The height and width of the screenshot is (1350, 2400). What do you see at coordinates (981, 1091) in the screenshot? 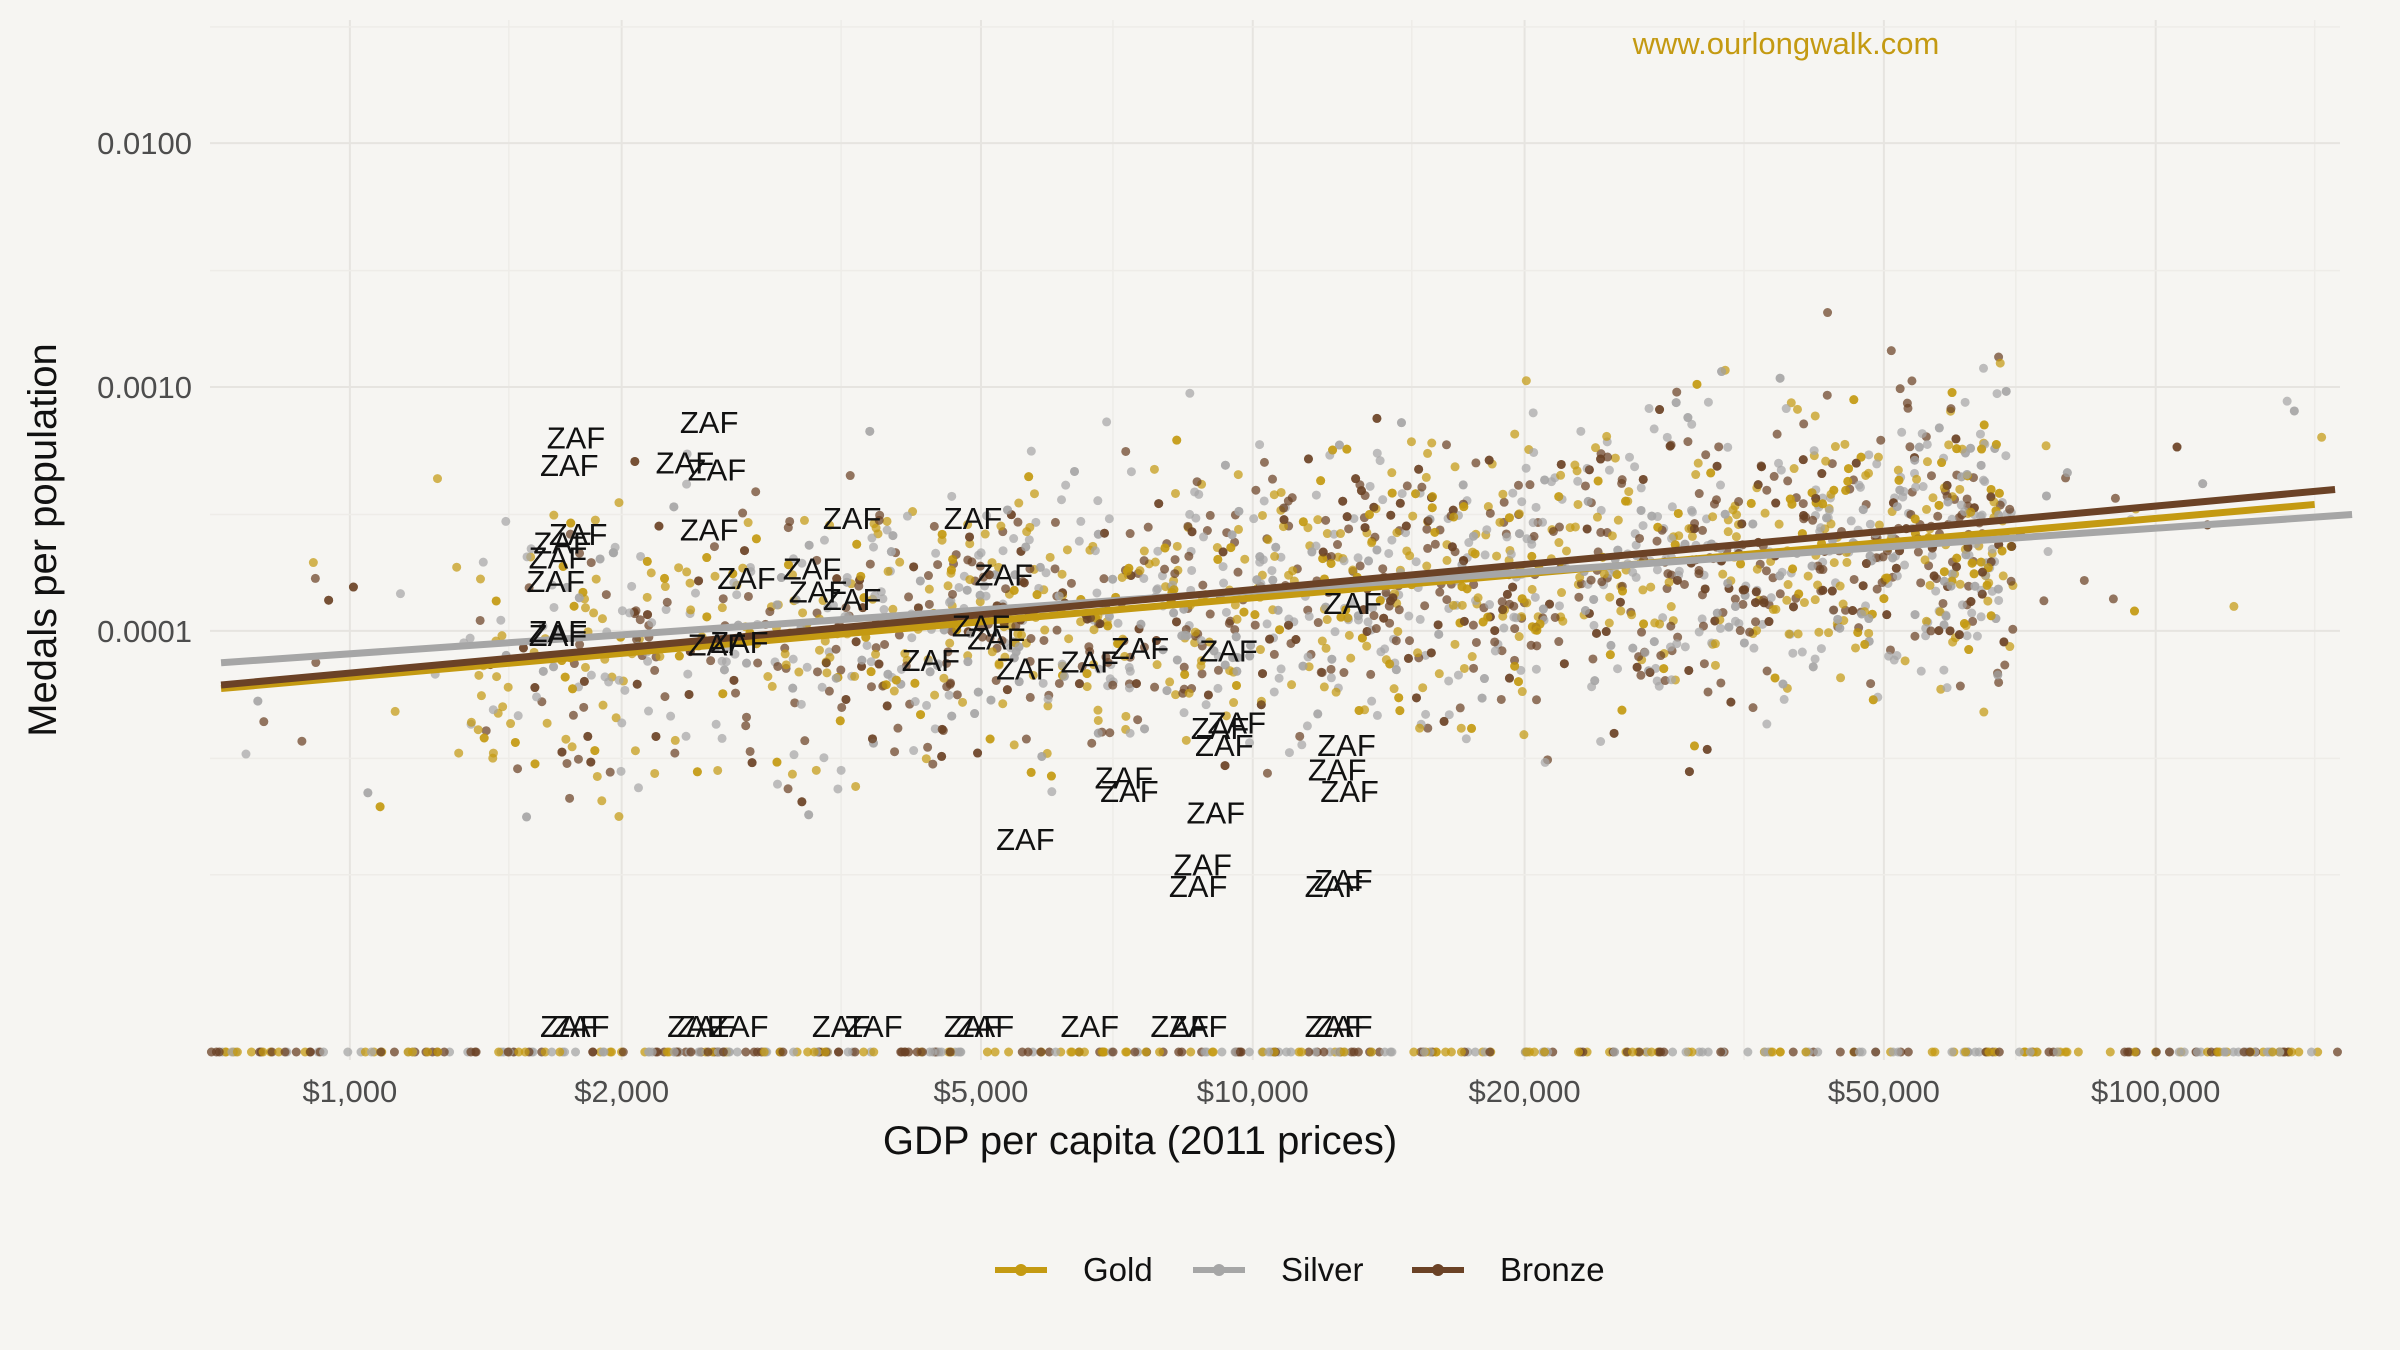
I see `x-tick-label: $5,000` at bounding box center [981, 1091].